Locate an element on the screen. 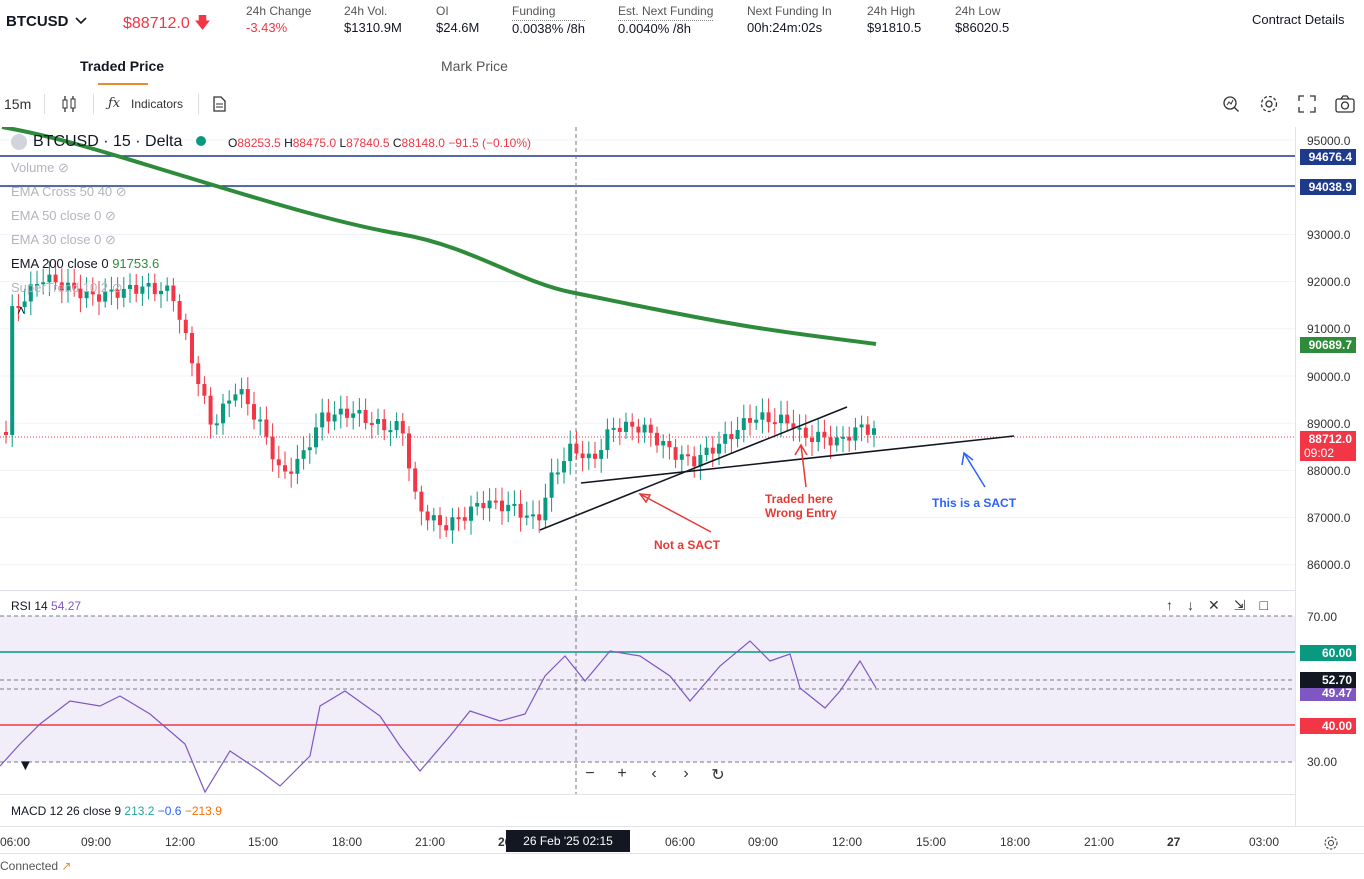  move-down-icon: ↓ is located at coordinates (1197, 605).